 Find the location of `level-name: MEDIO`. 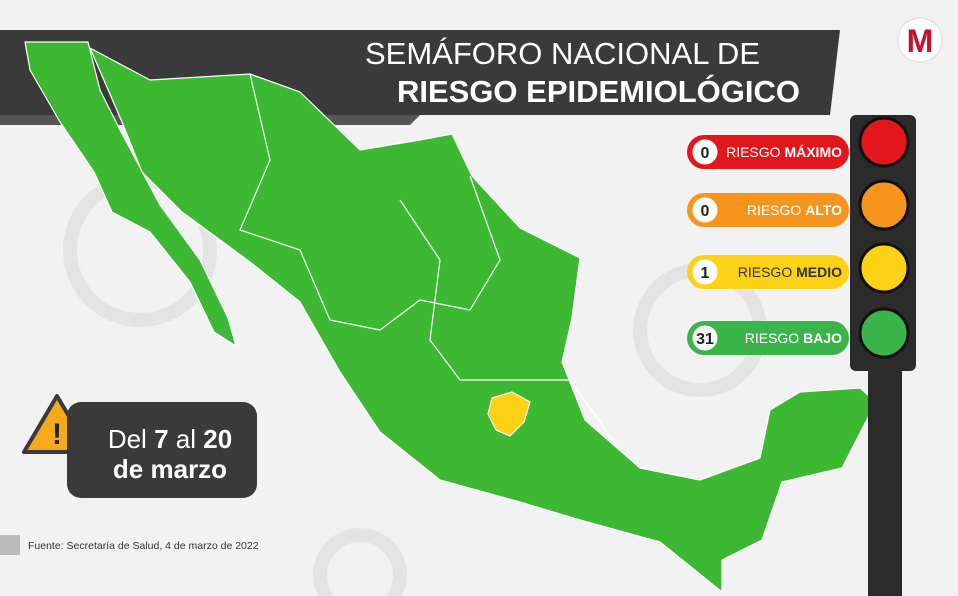

level-name: MEDIO is located at coordinates (819, 272).